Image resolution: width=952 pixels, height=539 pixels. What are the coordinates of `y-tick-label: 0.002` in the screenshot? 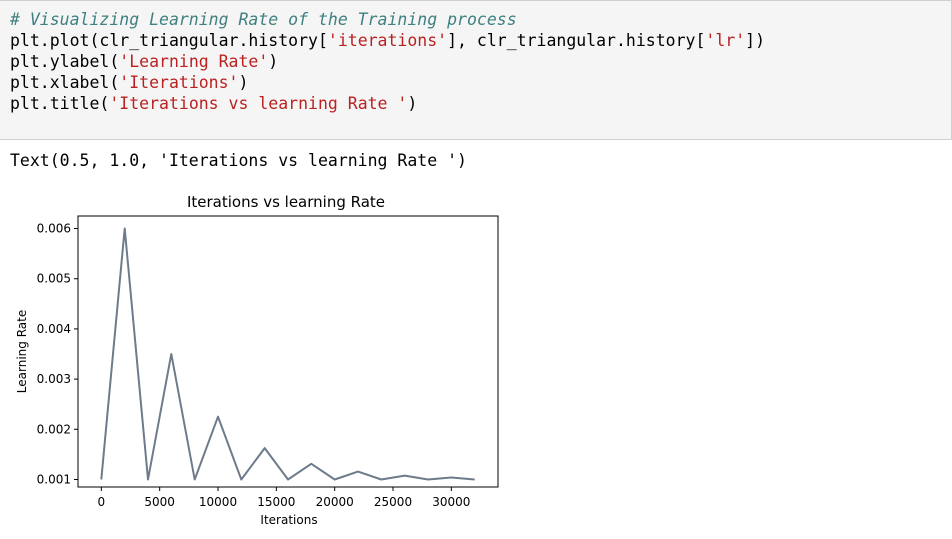 It's located at (54, 429).